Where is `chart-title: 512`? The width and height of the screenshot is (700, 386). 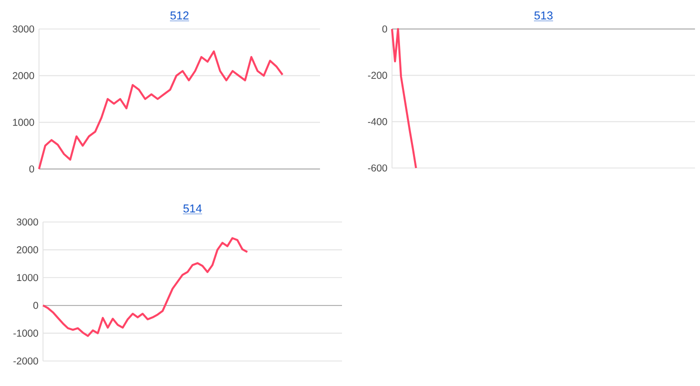 chart-title: 512 is located at coordinates (179, 15).